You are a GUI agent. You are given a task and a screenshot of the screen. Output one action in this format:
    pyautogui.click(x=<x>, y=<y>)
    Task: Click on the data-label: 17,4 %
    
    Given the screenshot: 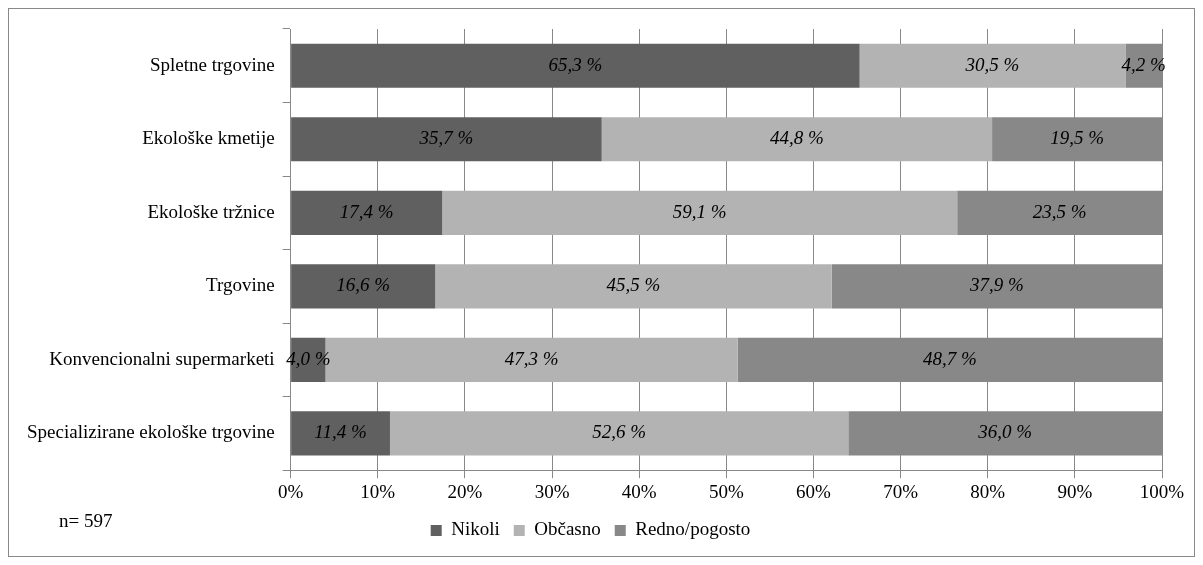 What is the action you would take?
    pyautogui.click(x=366, y=211)
    